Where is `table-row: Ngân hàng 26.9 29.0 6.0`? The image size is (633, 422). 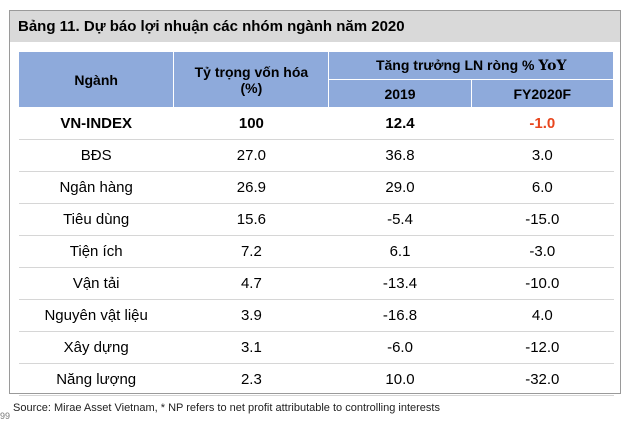 table-row: Ngân hàng 26.9 29.0 6.0 is located at coordinates (316, 187).